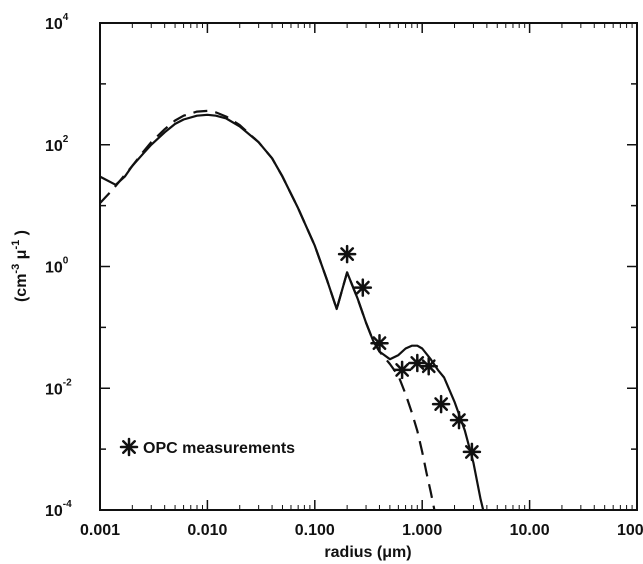 The image size is (643, 564). What do you see at coordinates (207, 530) in the screenshot?
I see `x-tick-label: 0.010` at bounding box center [207, 530].